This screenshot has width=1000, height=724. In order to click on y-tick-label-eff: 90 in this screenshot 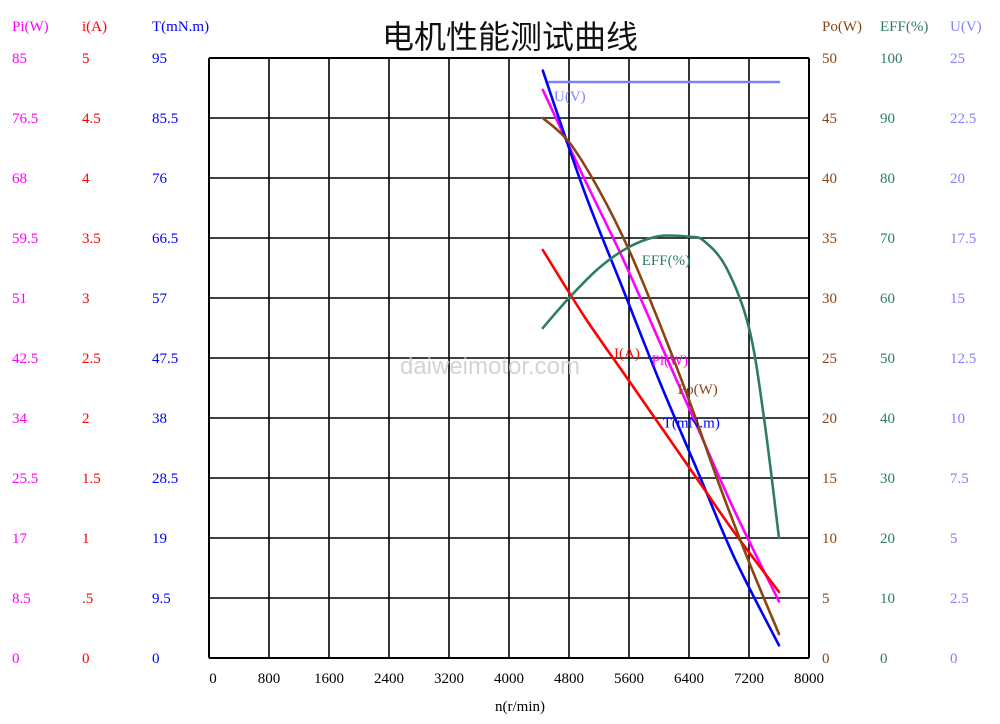, I will do `click(887, 119)`.